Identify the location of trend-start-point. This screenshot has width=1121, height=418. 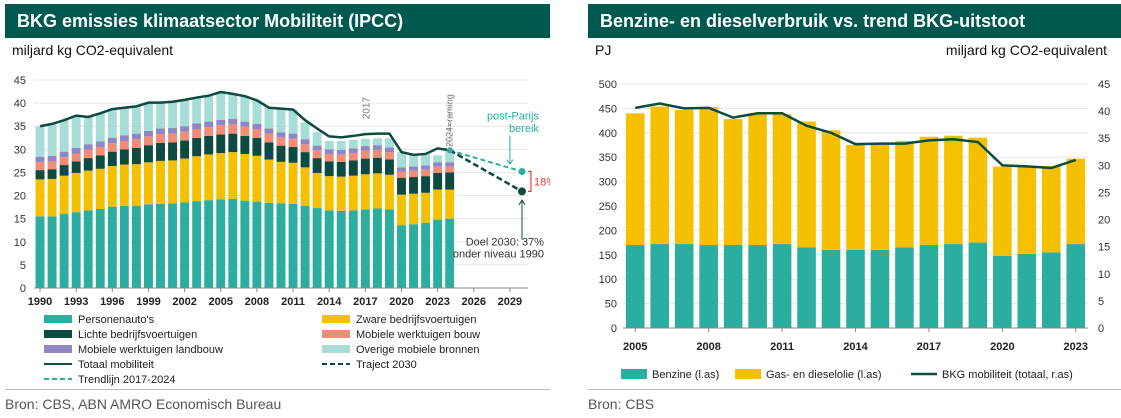
(449, 150).